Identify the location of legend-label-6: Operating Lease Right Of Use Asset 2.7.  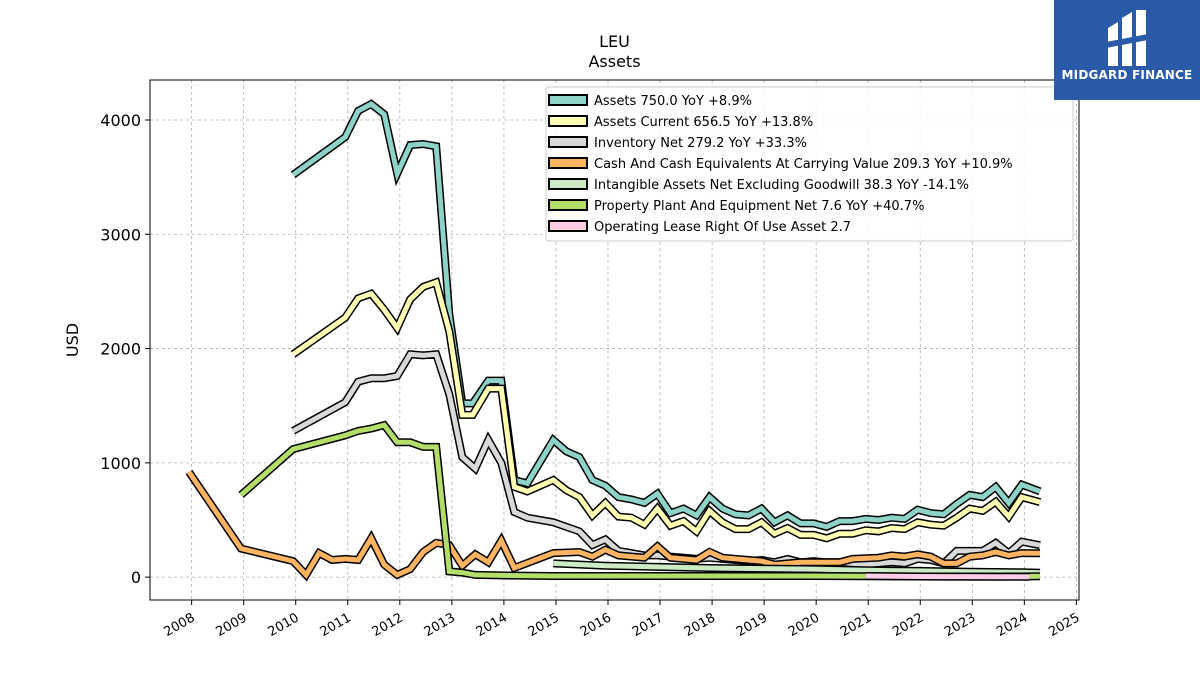
(722, 227).